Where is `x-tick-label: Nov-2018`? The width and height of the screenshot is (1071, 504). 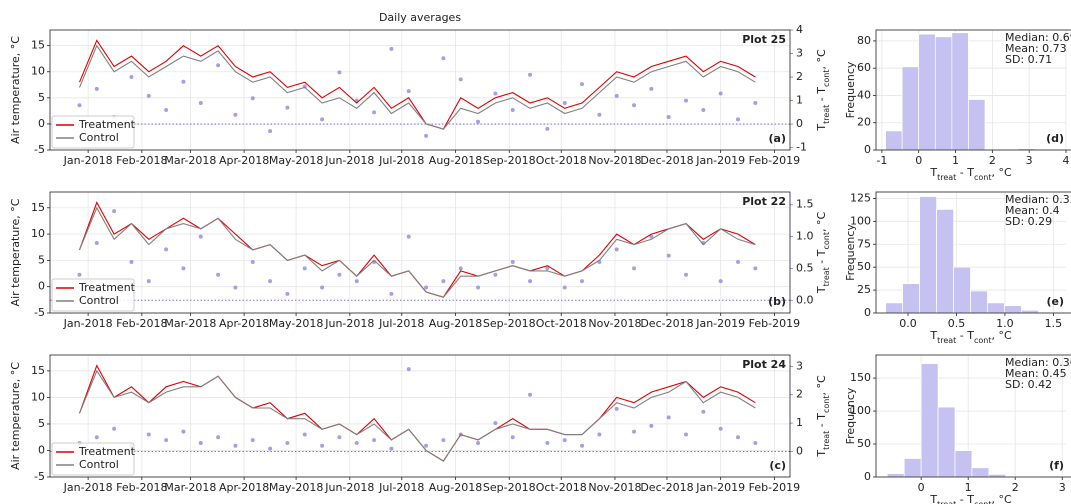
x-tick-label: Nov-2018 is located at coordinates (614, 323).